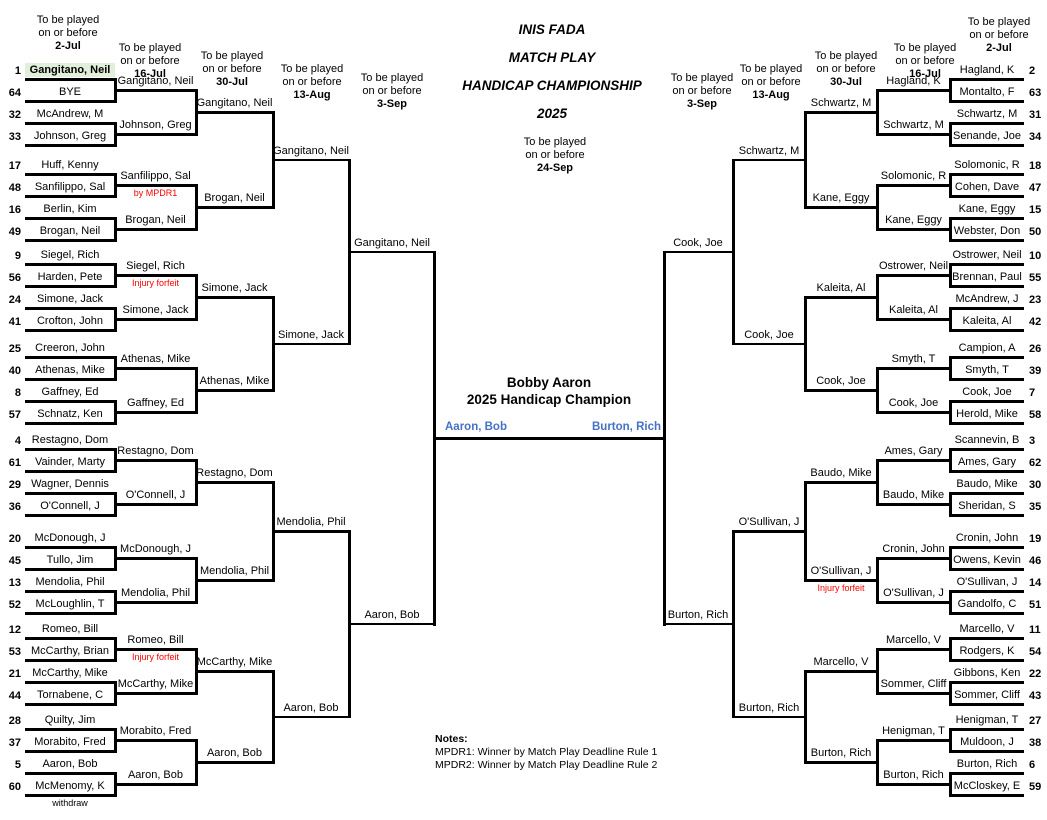 The width and height of the screenshot is (1047, 820). I want to click on seed-number: 47, so click(1035, 188).